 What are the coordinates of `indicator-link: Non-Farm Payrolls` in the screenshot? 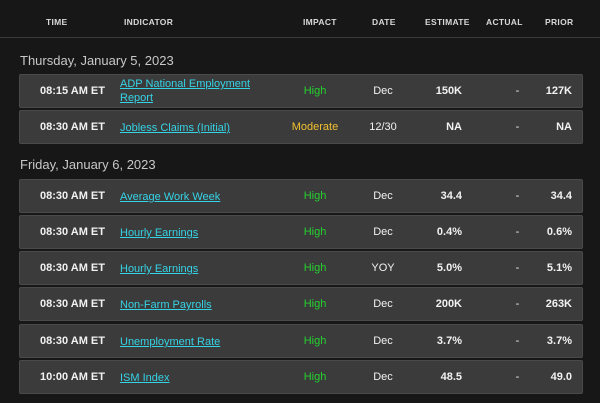 It's located at (166, 305).